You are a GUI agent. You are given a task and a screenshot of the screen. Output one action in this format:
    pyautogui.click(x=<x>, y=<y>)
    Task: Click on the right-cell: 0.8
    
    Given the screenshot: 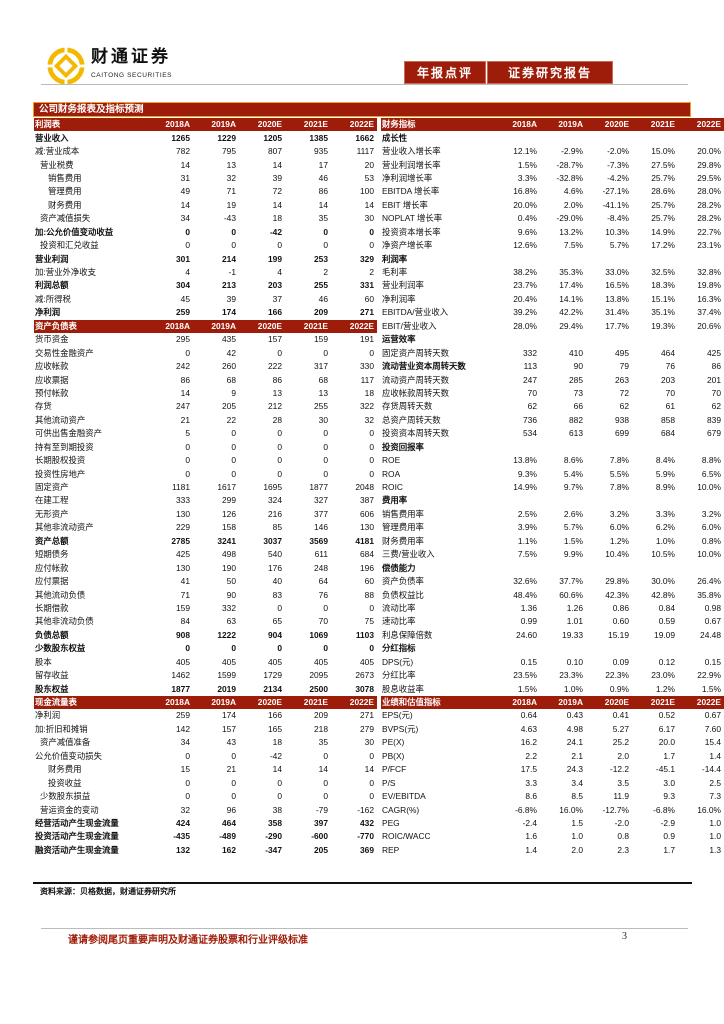 What is the action you would take?
    pyautogui.click(x=623, y=836)
    